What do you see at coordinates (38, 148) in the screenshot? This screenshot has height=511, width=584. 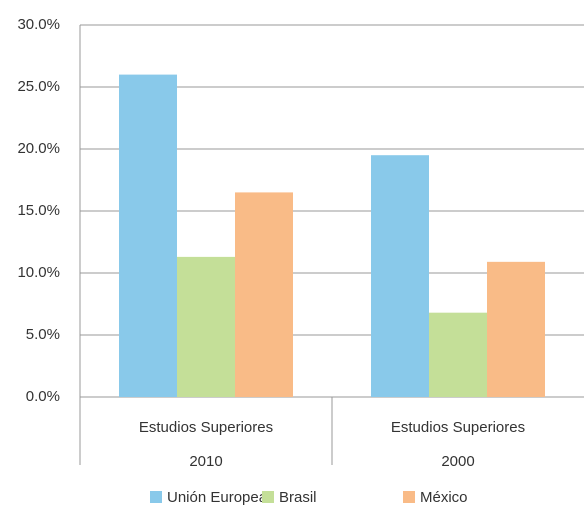 I see `y-tick-label: 20.0%` at bounding box center [38, 148].